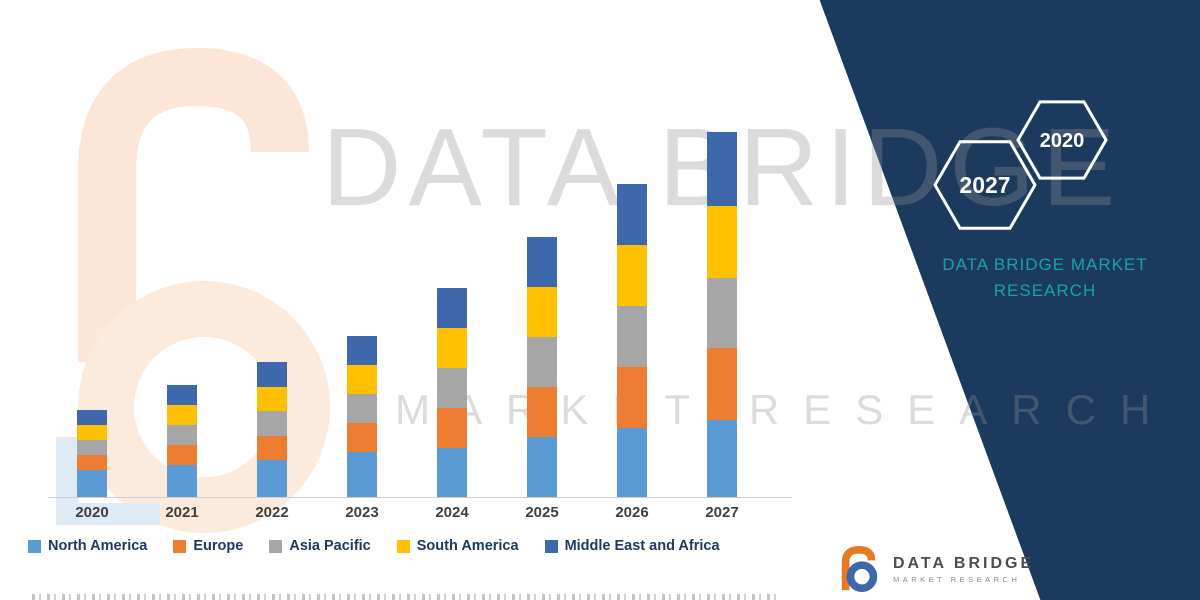 Image resolution: width=1200 pixels, height=600 pixels. I want to click on legend-item: Europe, so click(208, 546).